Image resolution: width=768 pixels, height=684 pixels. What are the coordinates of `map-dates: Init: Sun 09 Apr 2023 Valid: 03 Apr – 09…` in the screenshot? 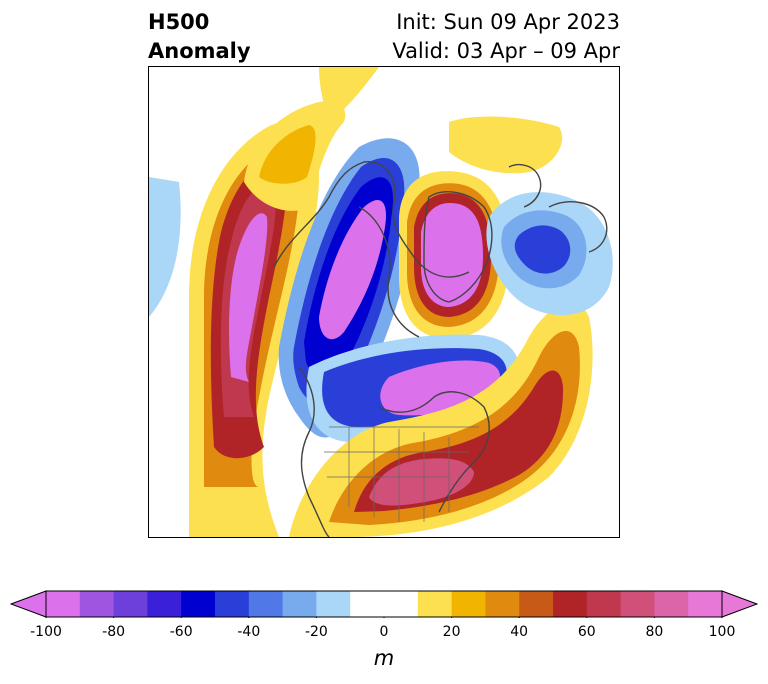 It's located at (506, 37).